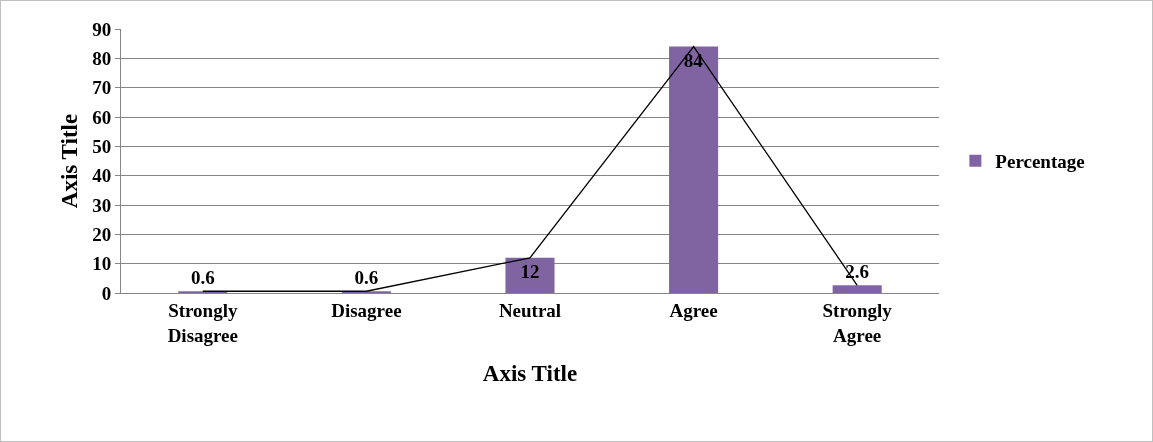  Describe the element at coordinates (693, 60) in the screenshot. I see `data-label: 84` at that location.